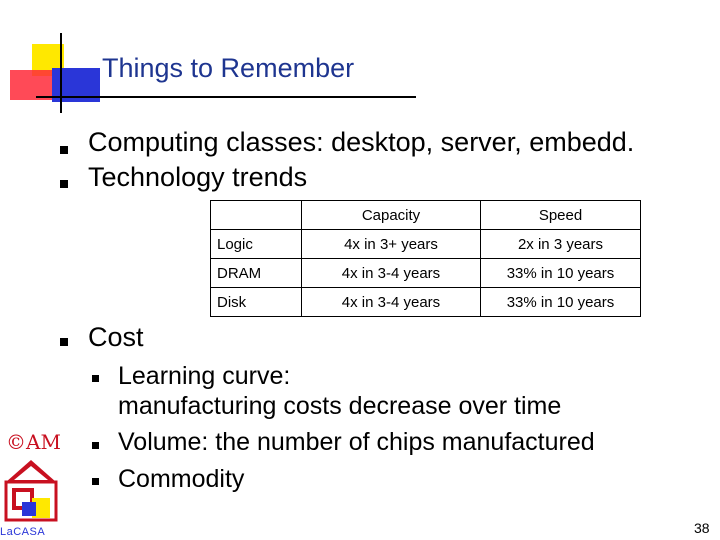  What do you see at coordinates (31, 491) in the screenshot?
I see `lacasa-house-icon` at bounding box center [31, 491].